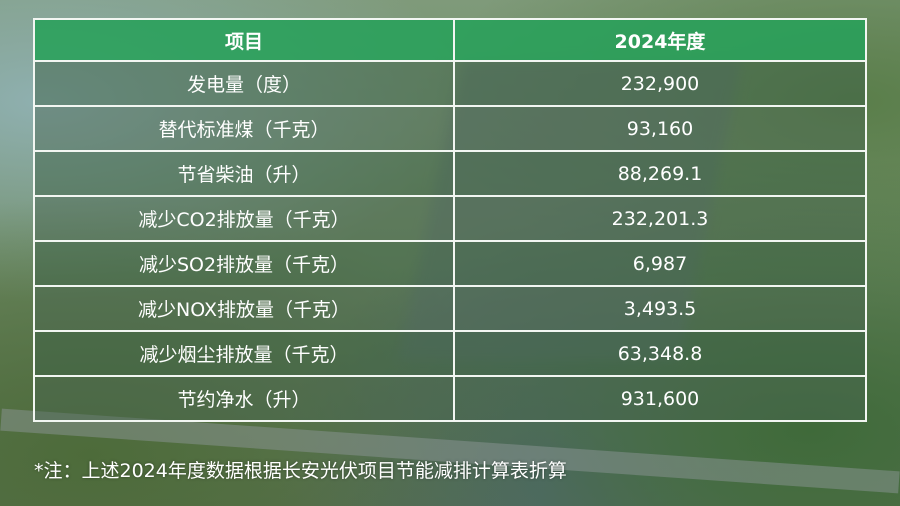 This screenshot has width=900, height=506. I want to click on table-row: 减少SO2排放量（千克） 6,987, so click(450, 263).